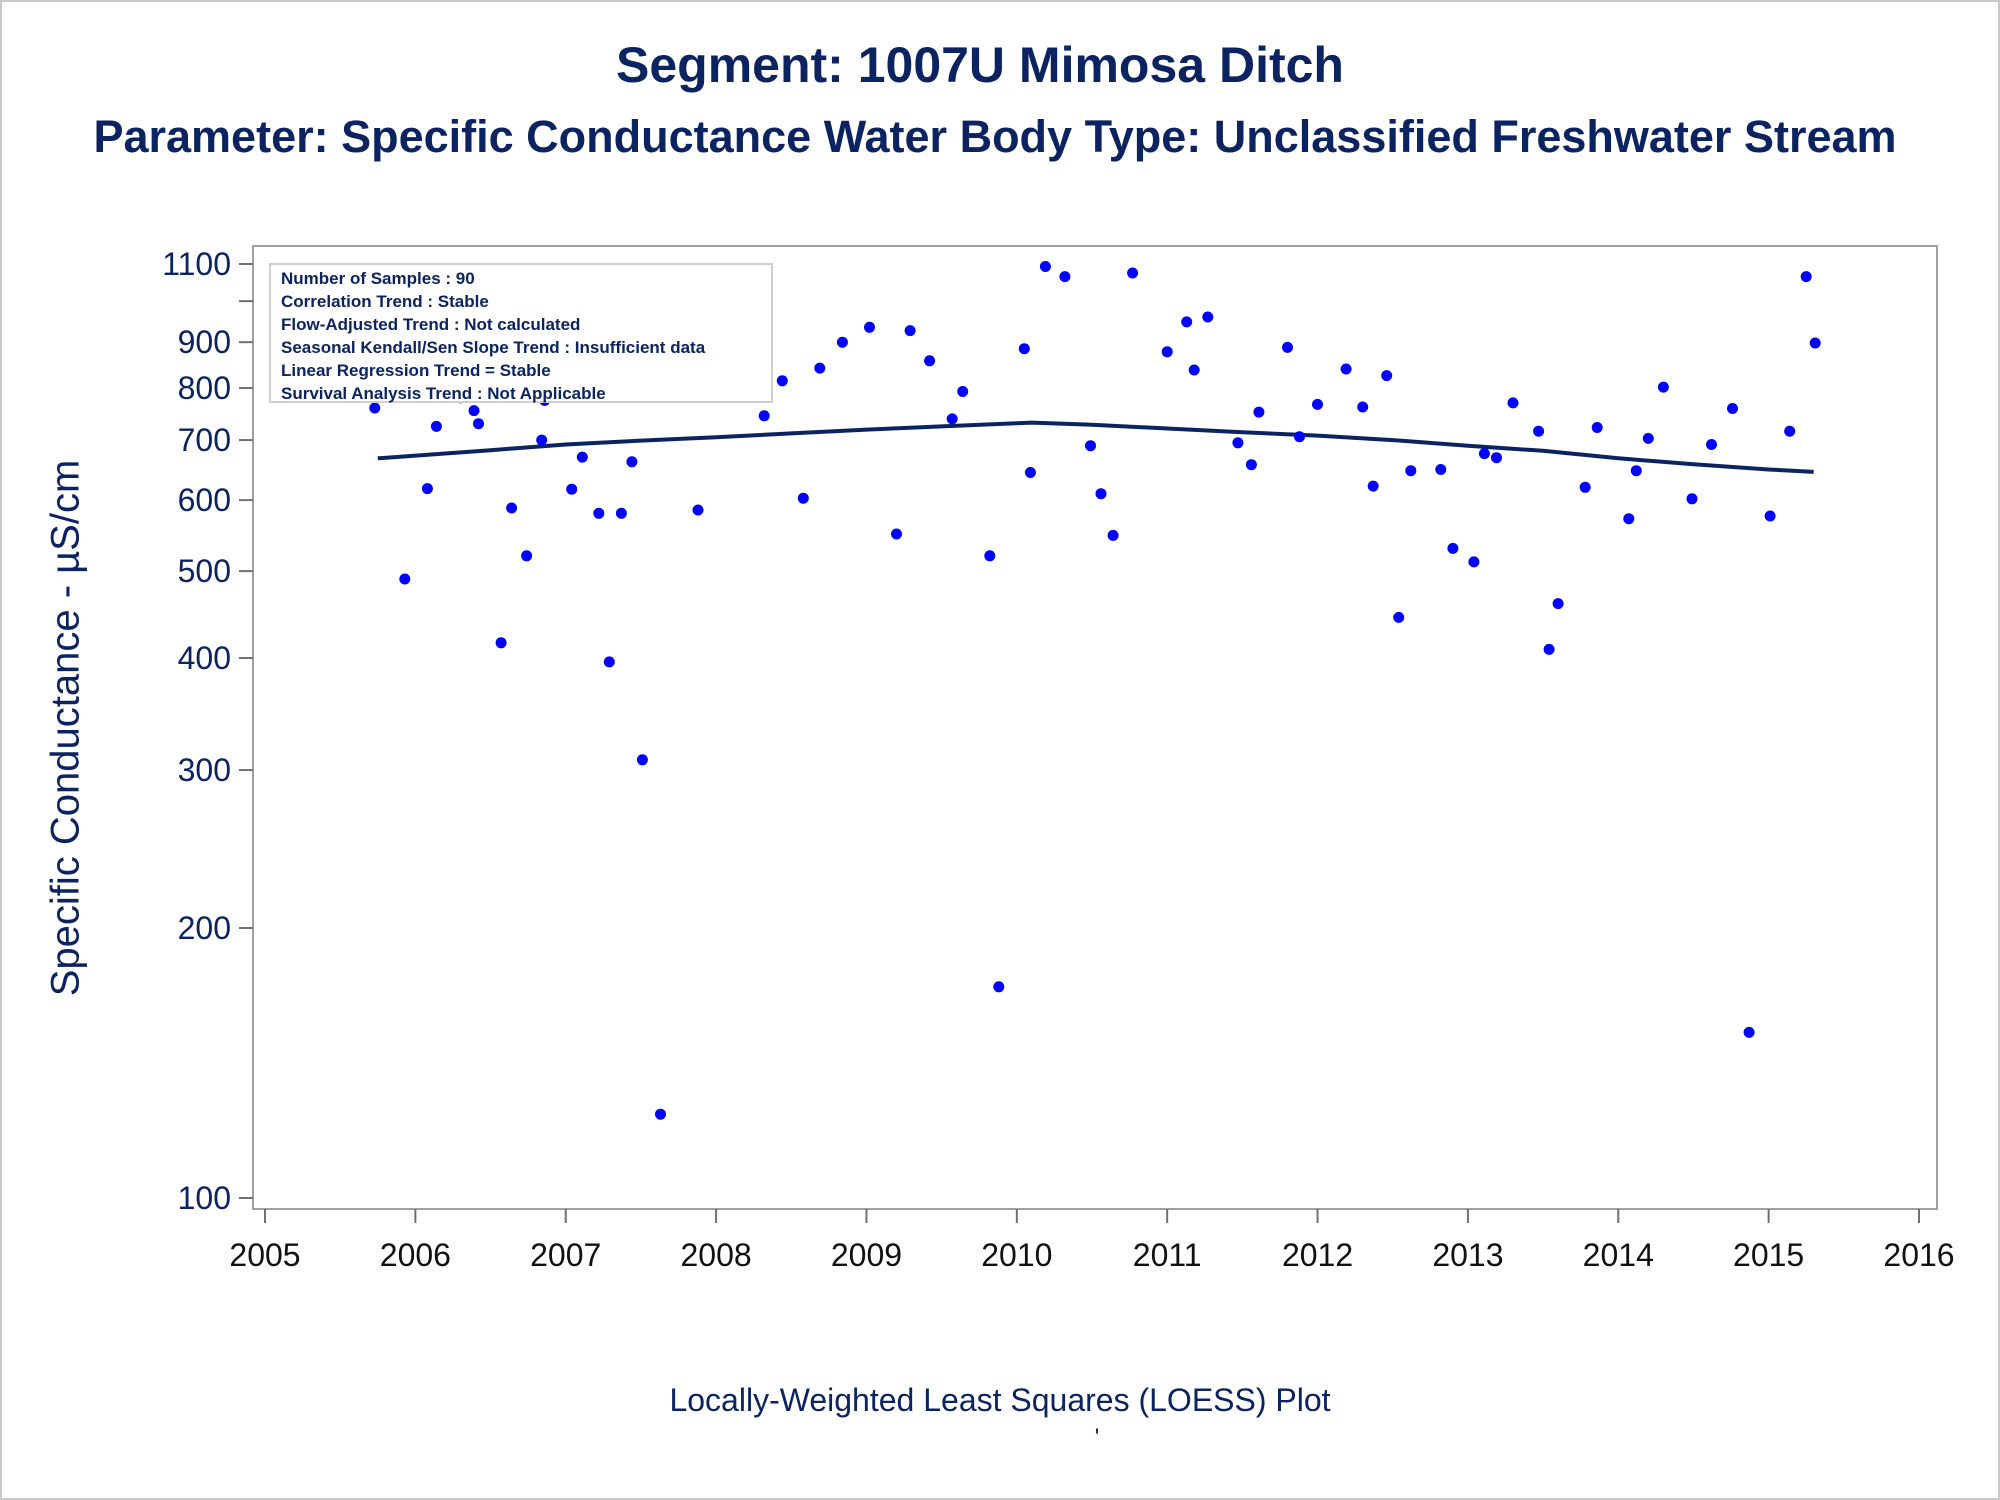  What do you see at coordinates (204, 658) in the screenshot?
I see `y-tick-label: 400` at bounding box center [204, 658].